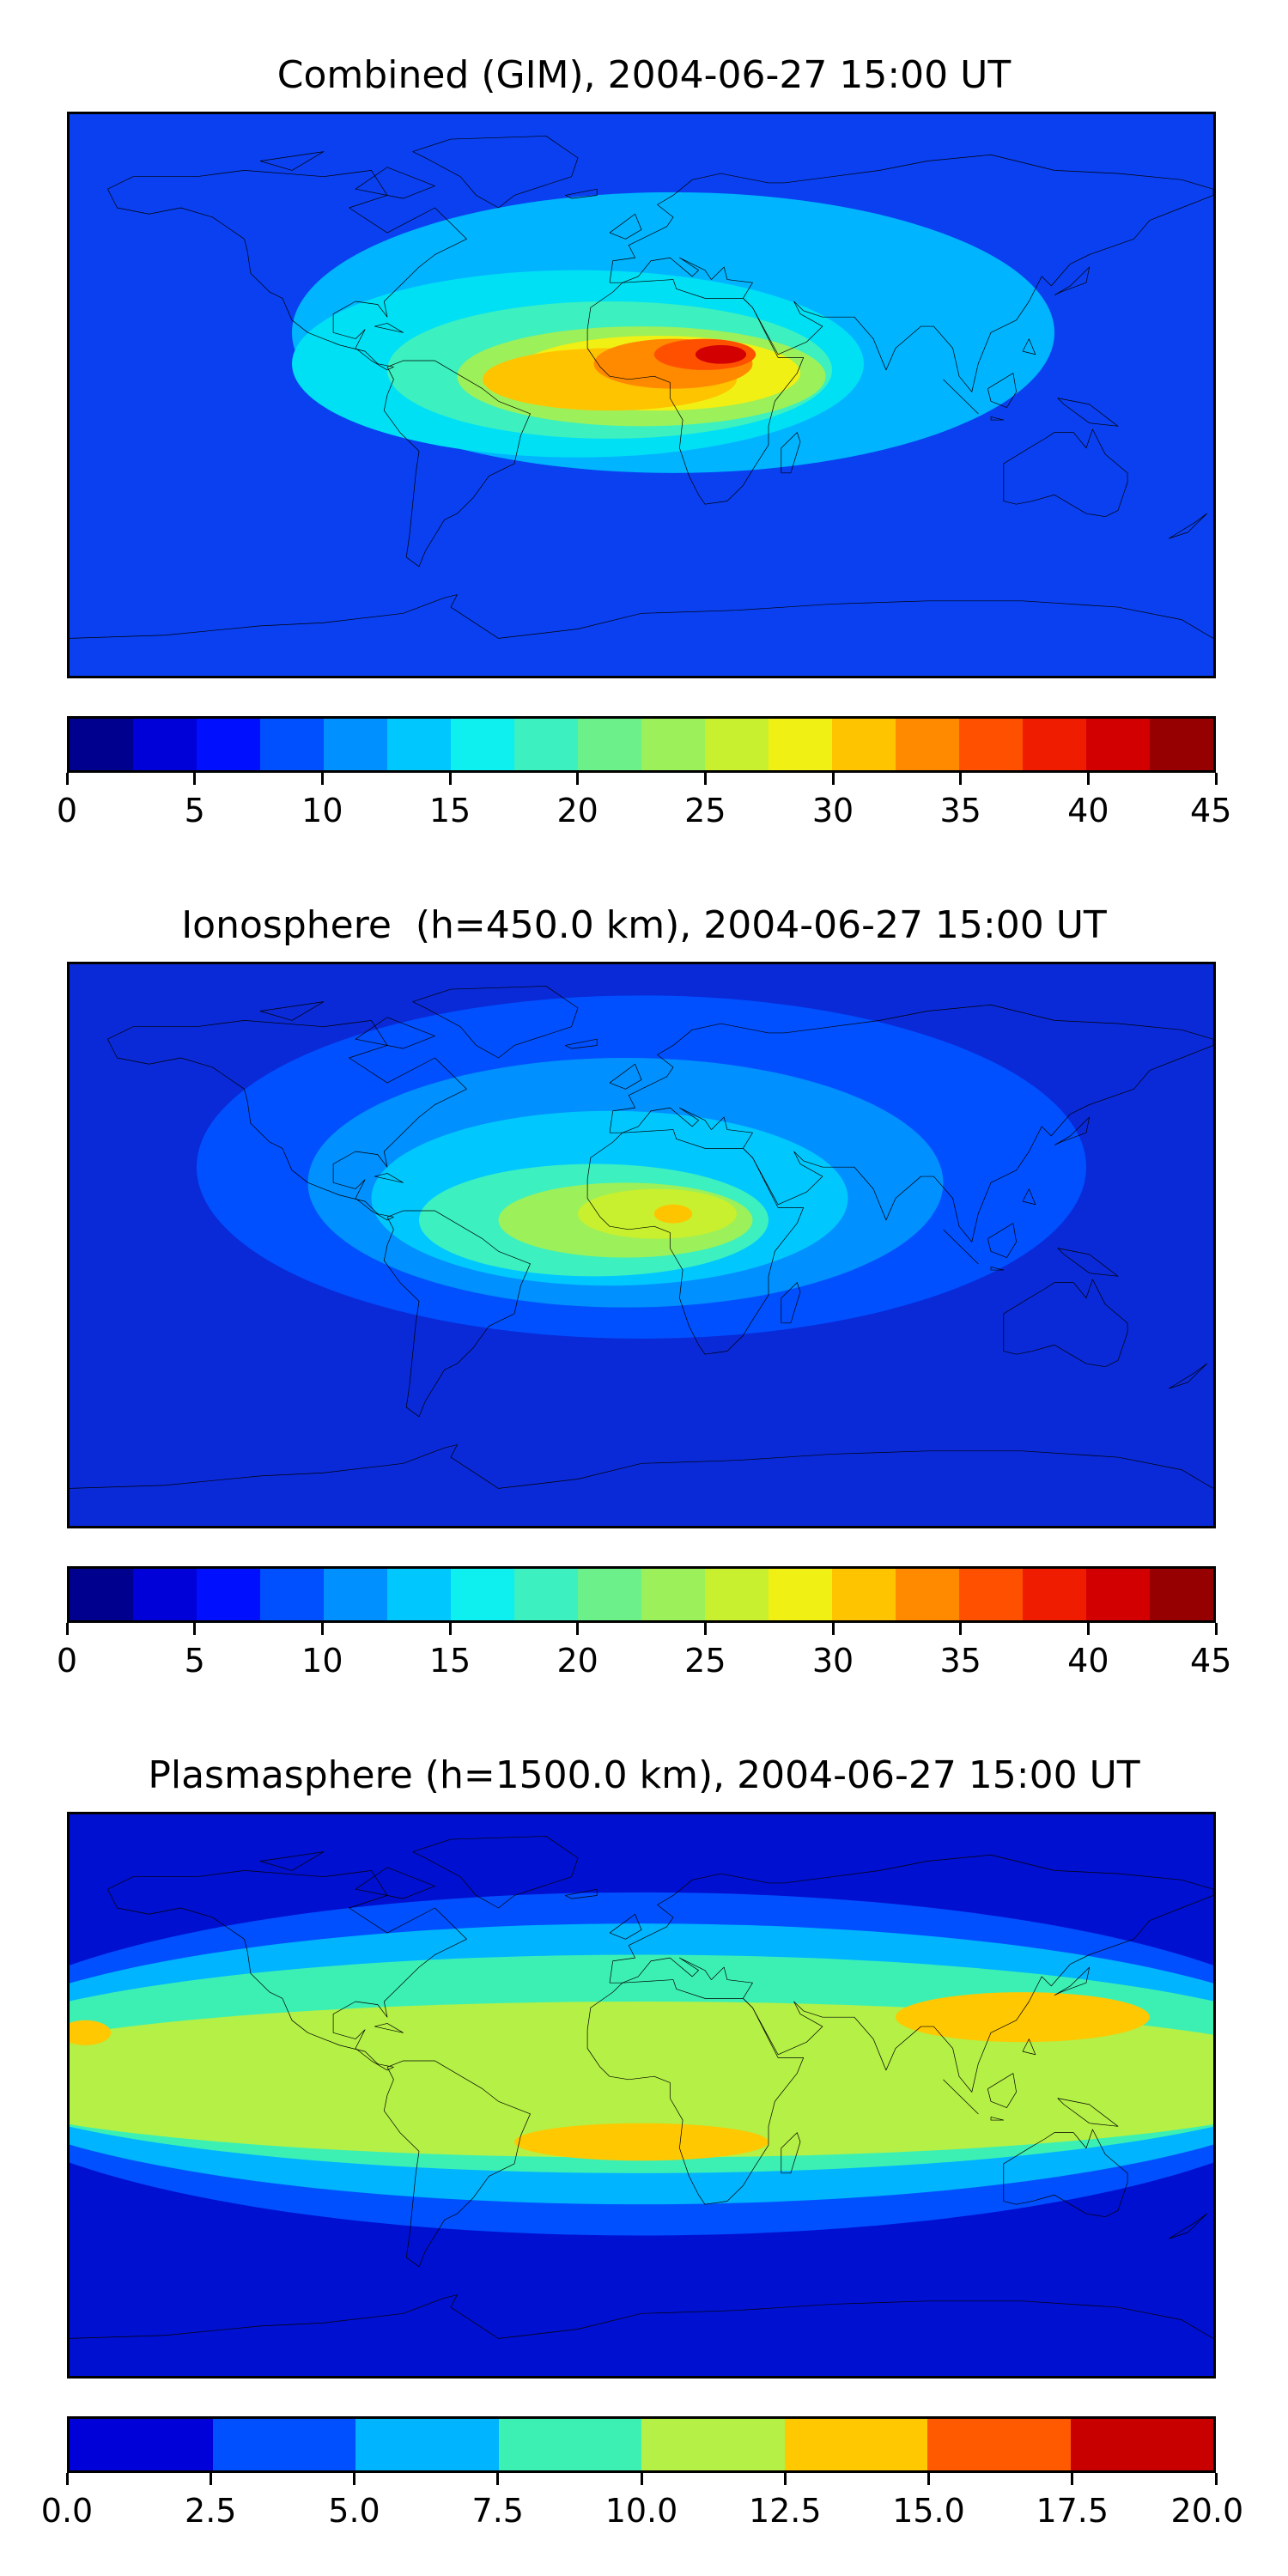  Describe the element at coordinates (1211, 1661) in the screenshot. I see `tick-label: 45` at that location.